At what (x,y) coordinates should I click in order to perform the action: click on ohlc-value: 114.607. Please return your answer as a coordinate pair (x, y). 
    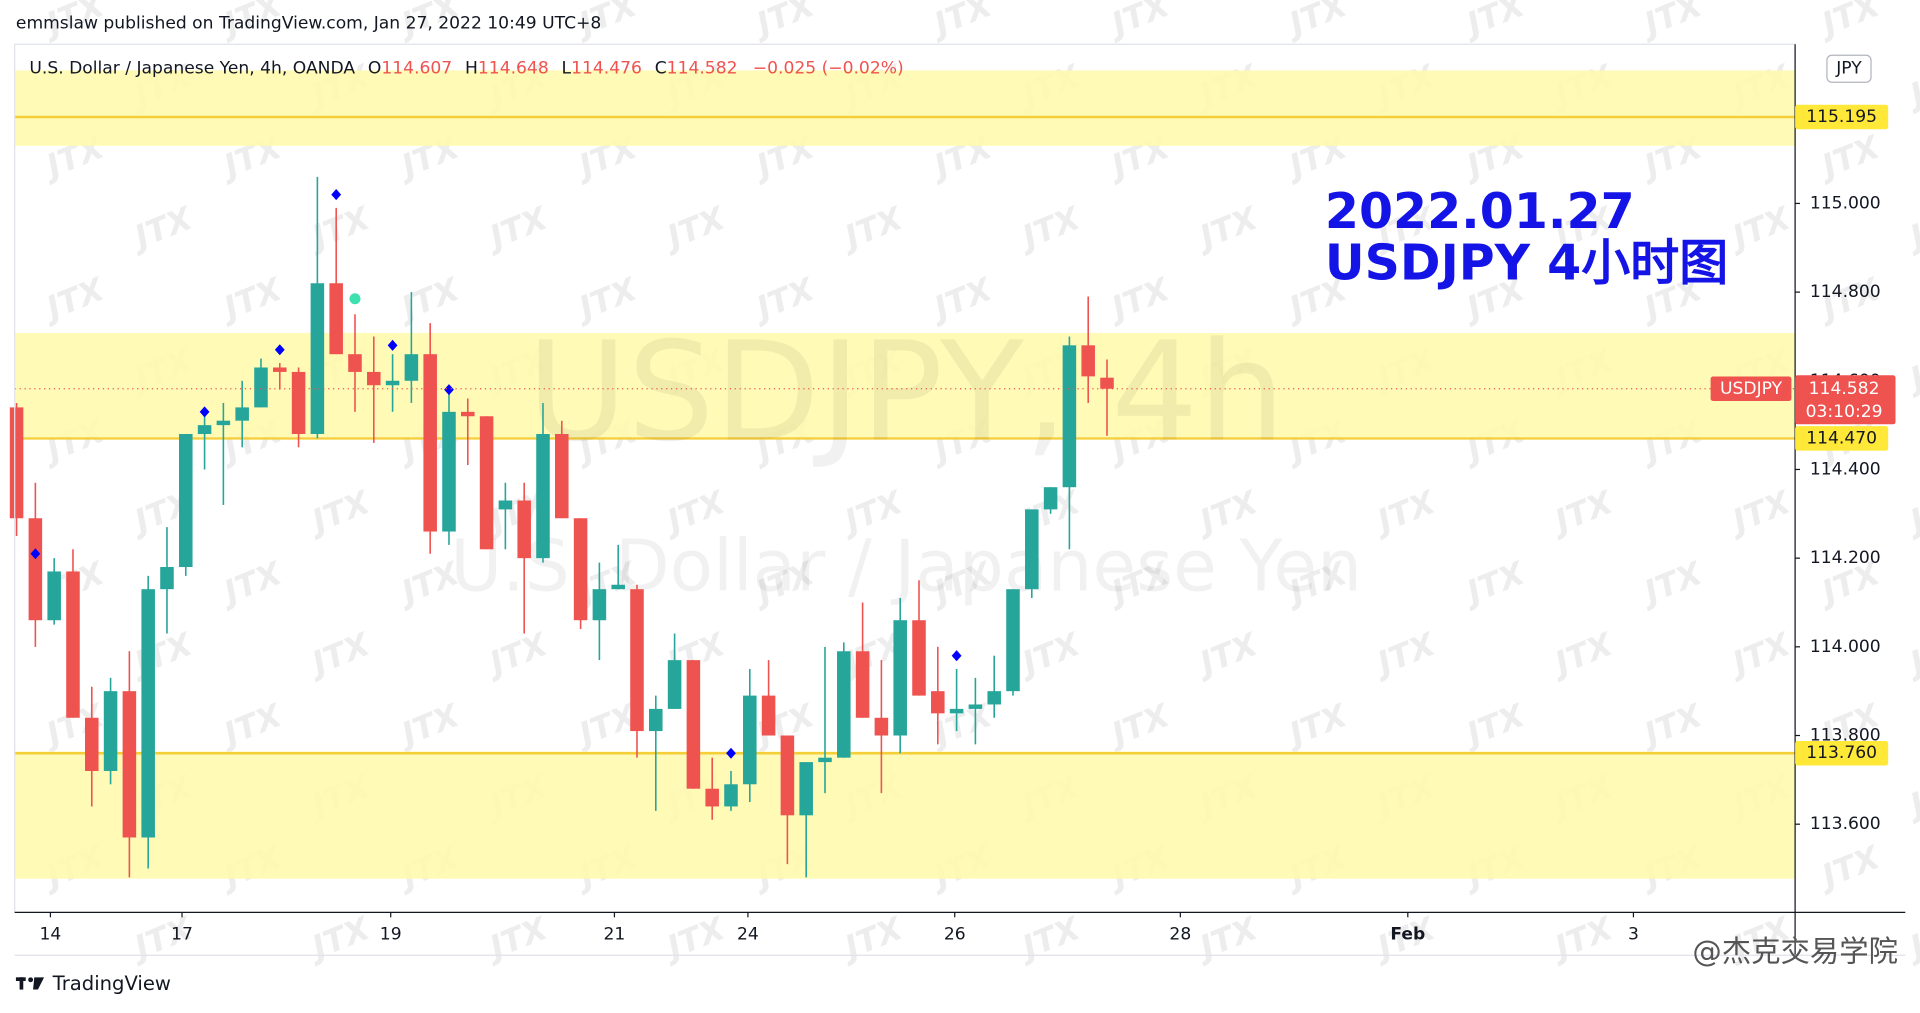
    Looking at the image, I should click on (416, 69).